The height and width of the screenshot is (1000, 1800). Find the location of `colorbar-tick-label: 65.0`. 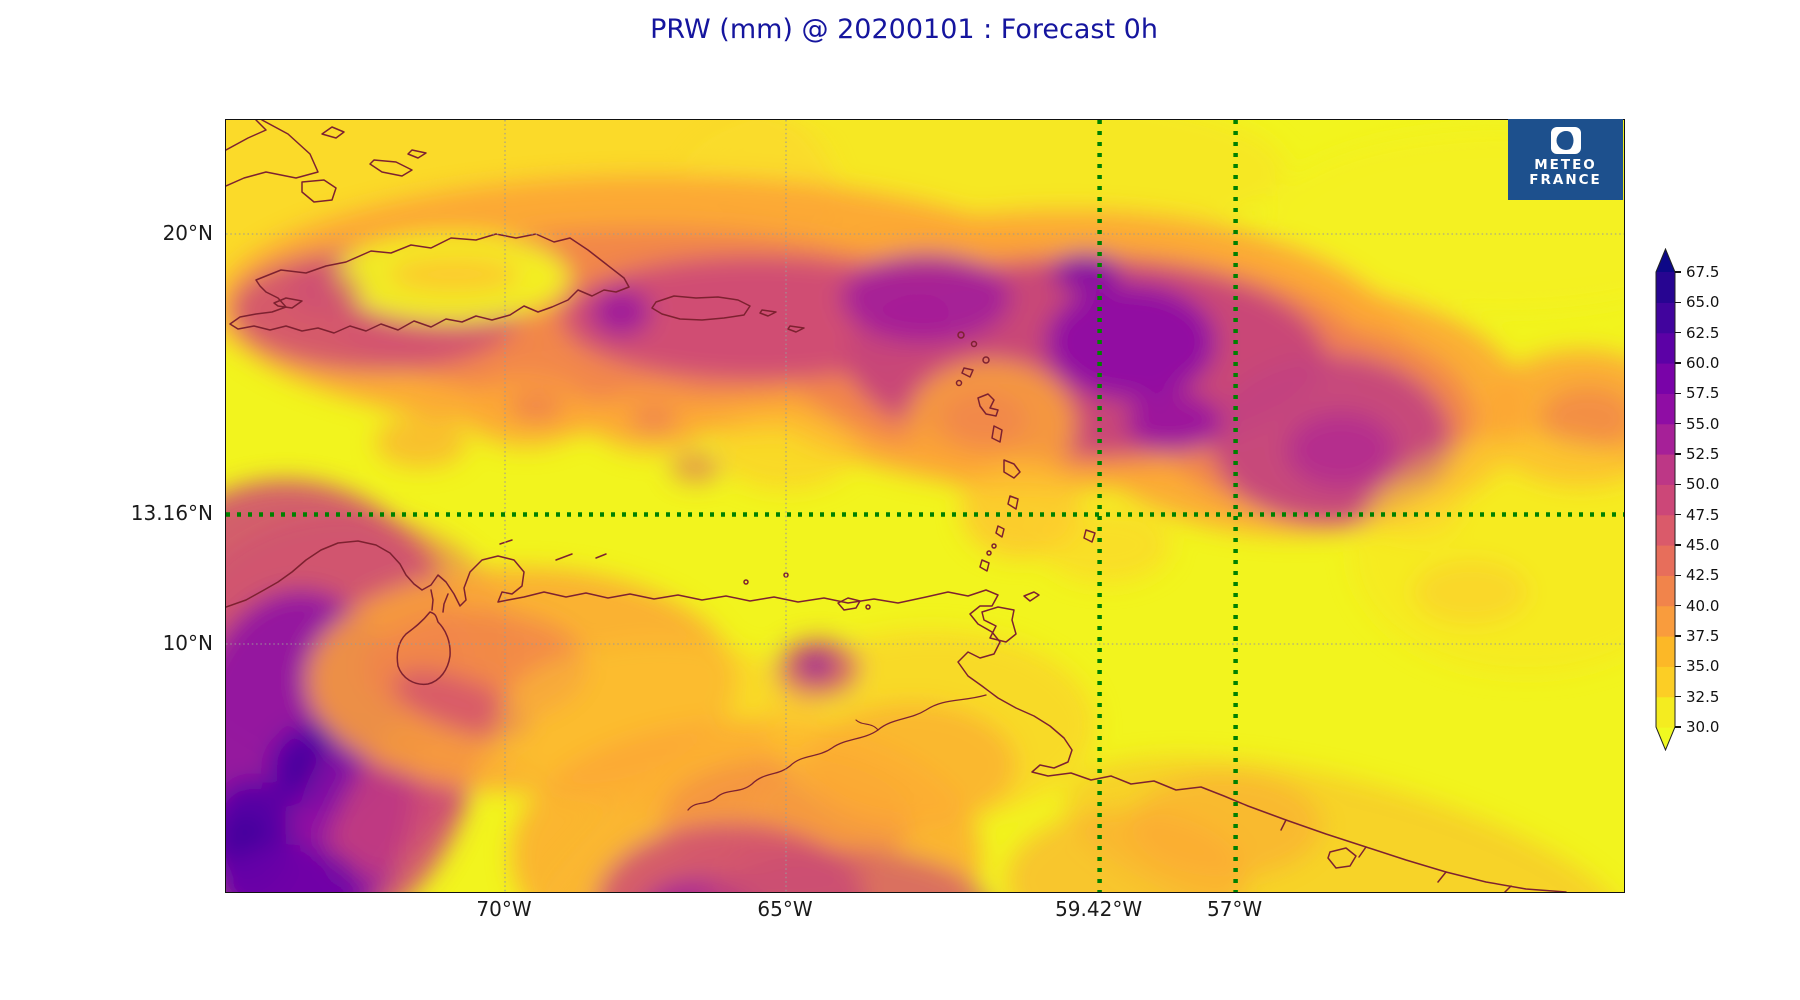

colorbar-tick-label: 65.0 is located at coordinates (1703, 302).